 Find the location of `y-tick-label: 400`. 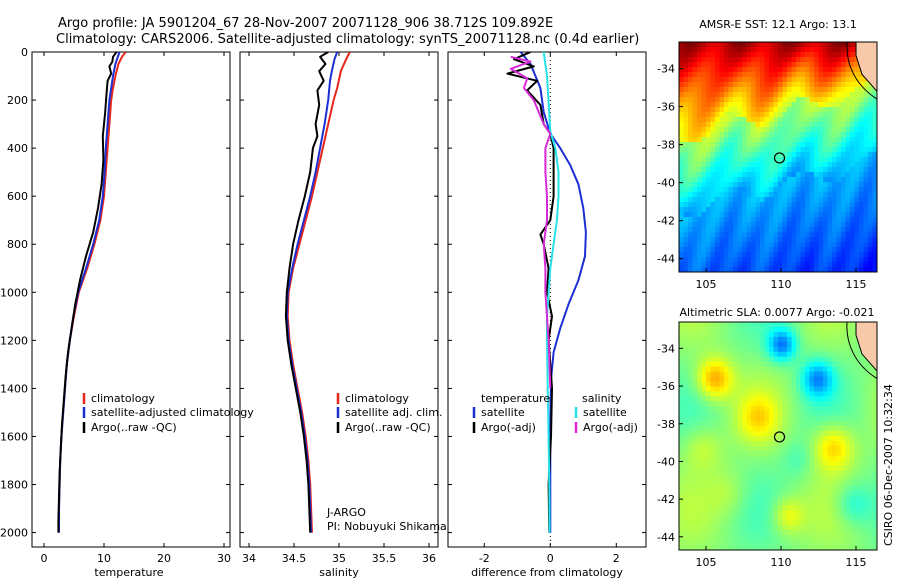

y-tick-label: 400 is located at coordinates (17, 148).